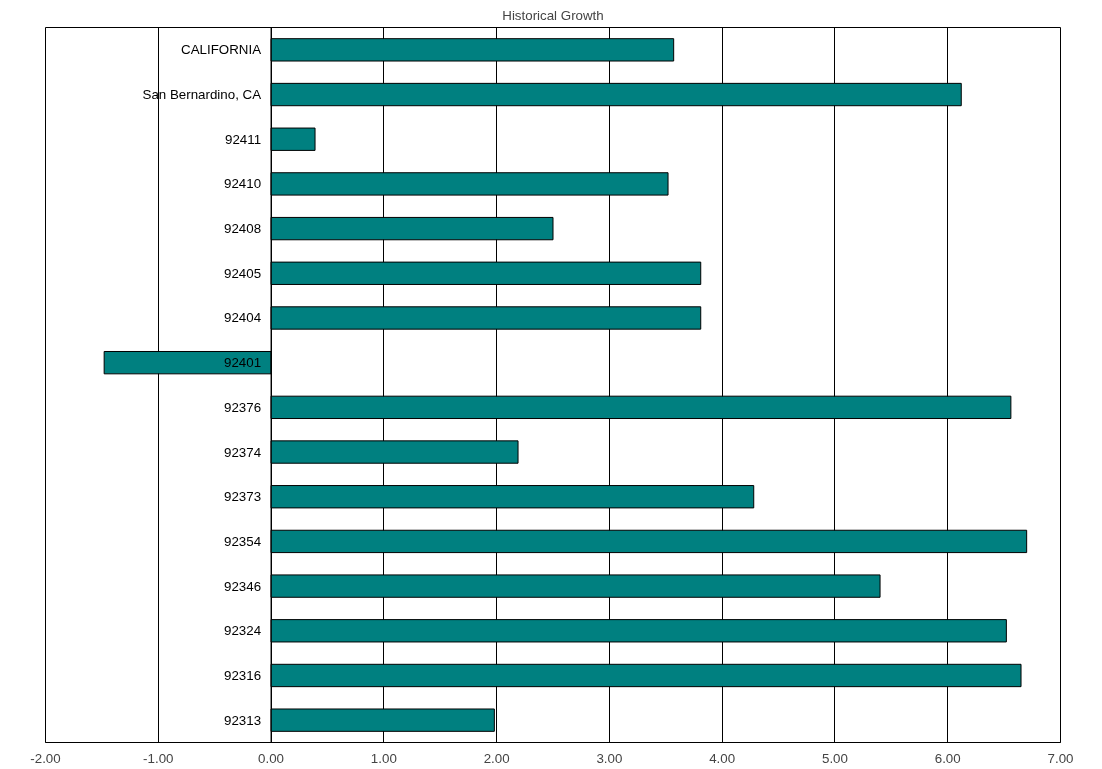  I want to click on x-tick-label: 7.00, so click(1060, 758).